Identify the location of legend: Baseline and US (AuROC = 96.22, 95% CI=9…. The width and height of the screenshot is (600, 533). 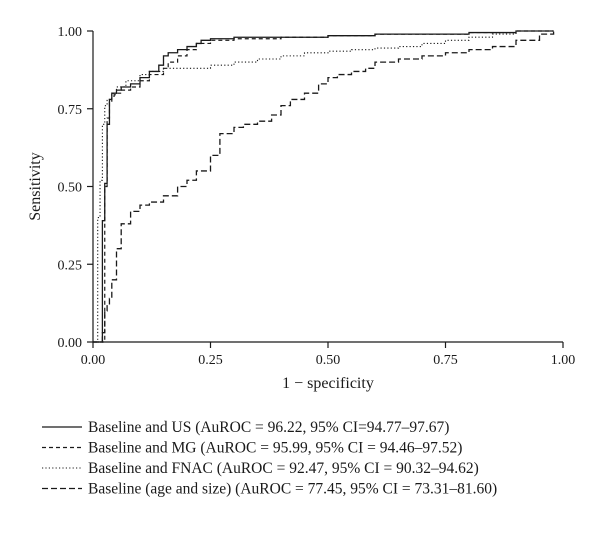
(269, 458).